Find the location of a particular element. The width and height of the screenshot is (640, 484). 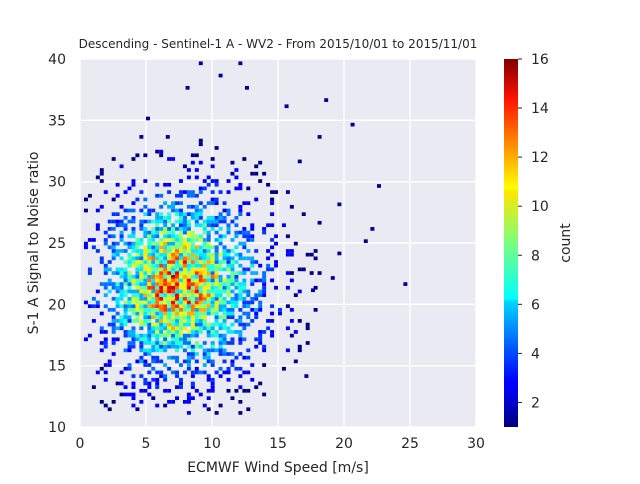

colorbar-tick-label: 16 is located at coordinates (540, 60).